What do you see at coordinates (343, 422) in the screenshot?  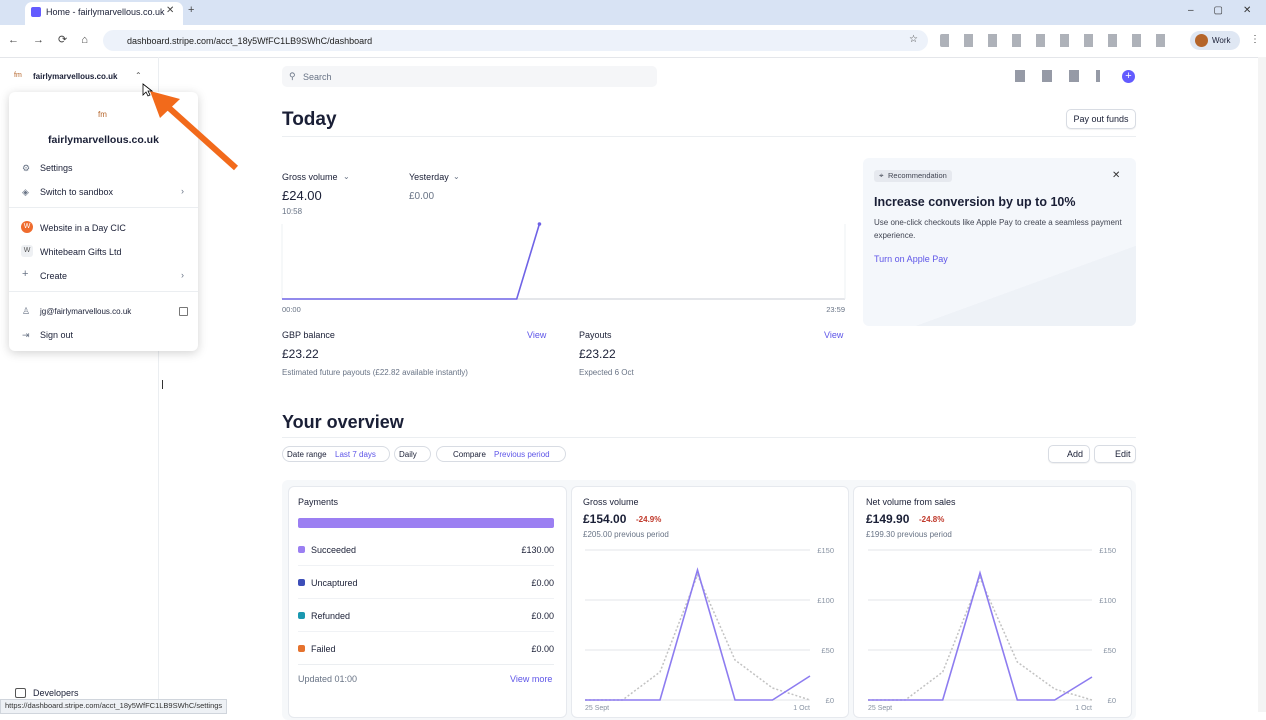 I see `overview-title: Your overview` at bounding box center [343, 422].